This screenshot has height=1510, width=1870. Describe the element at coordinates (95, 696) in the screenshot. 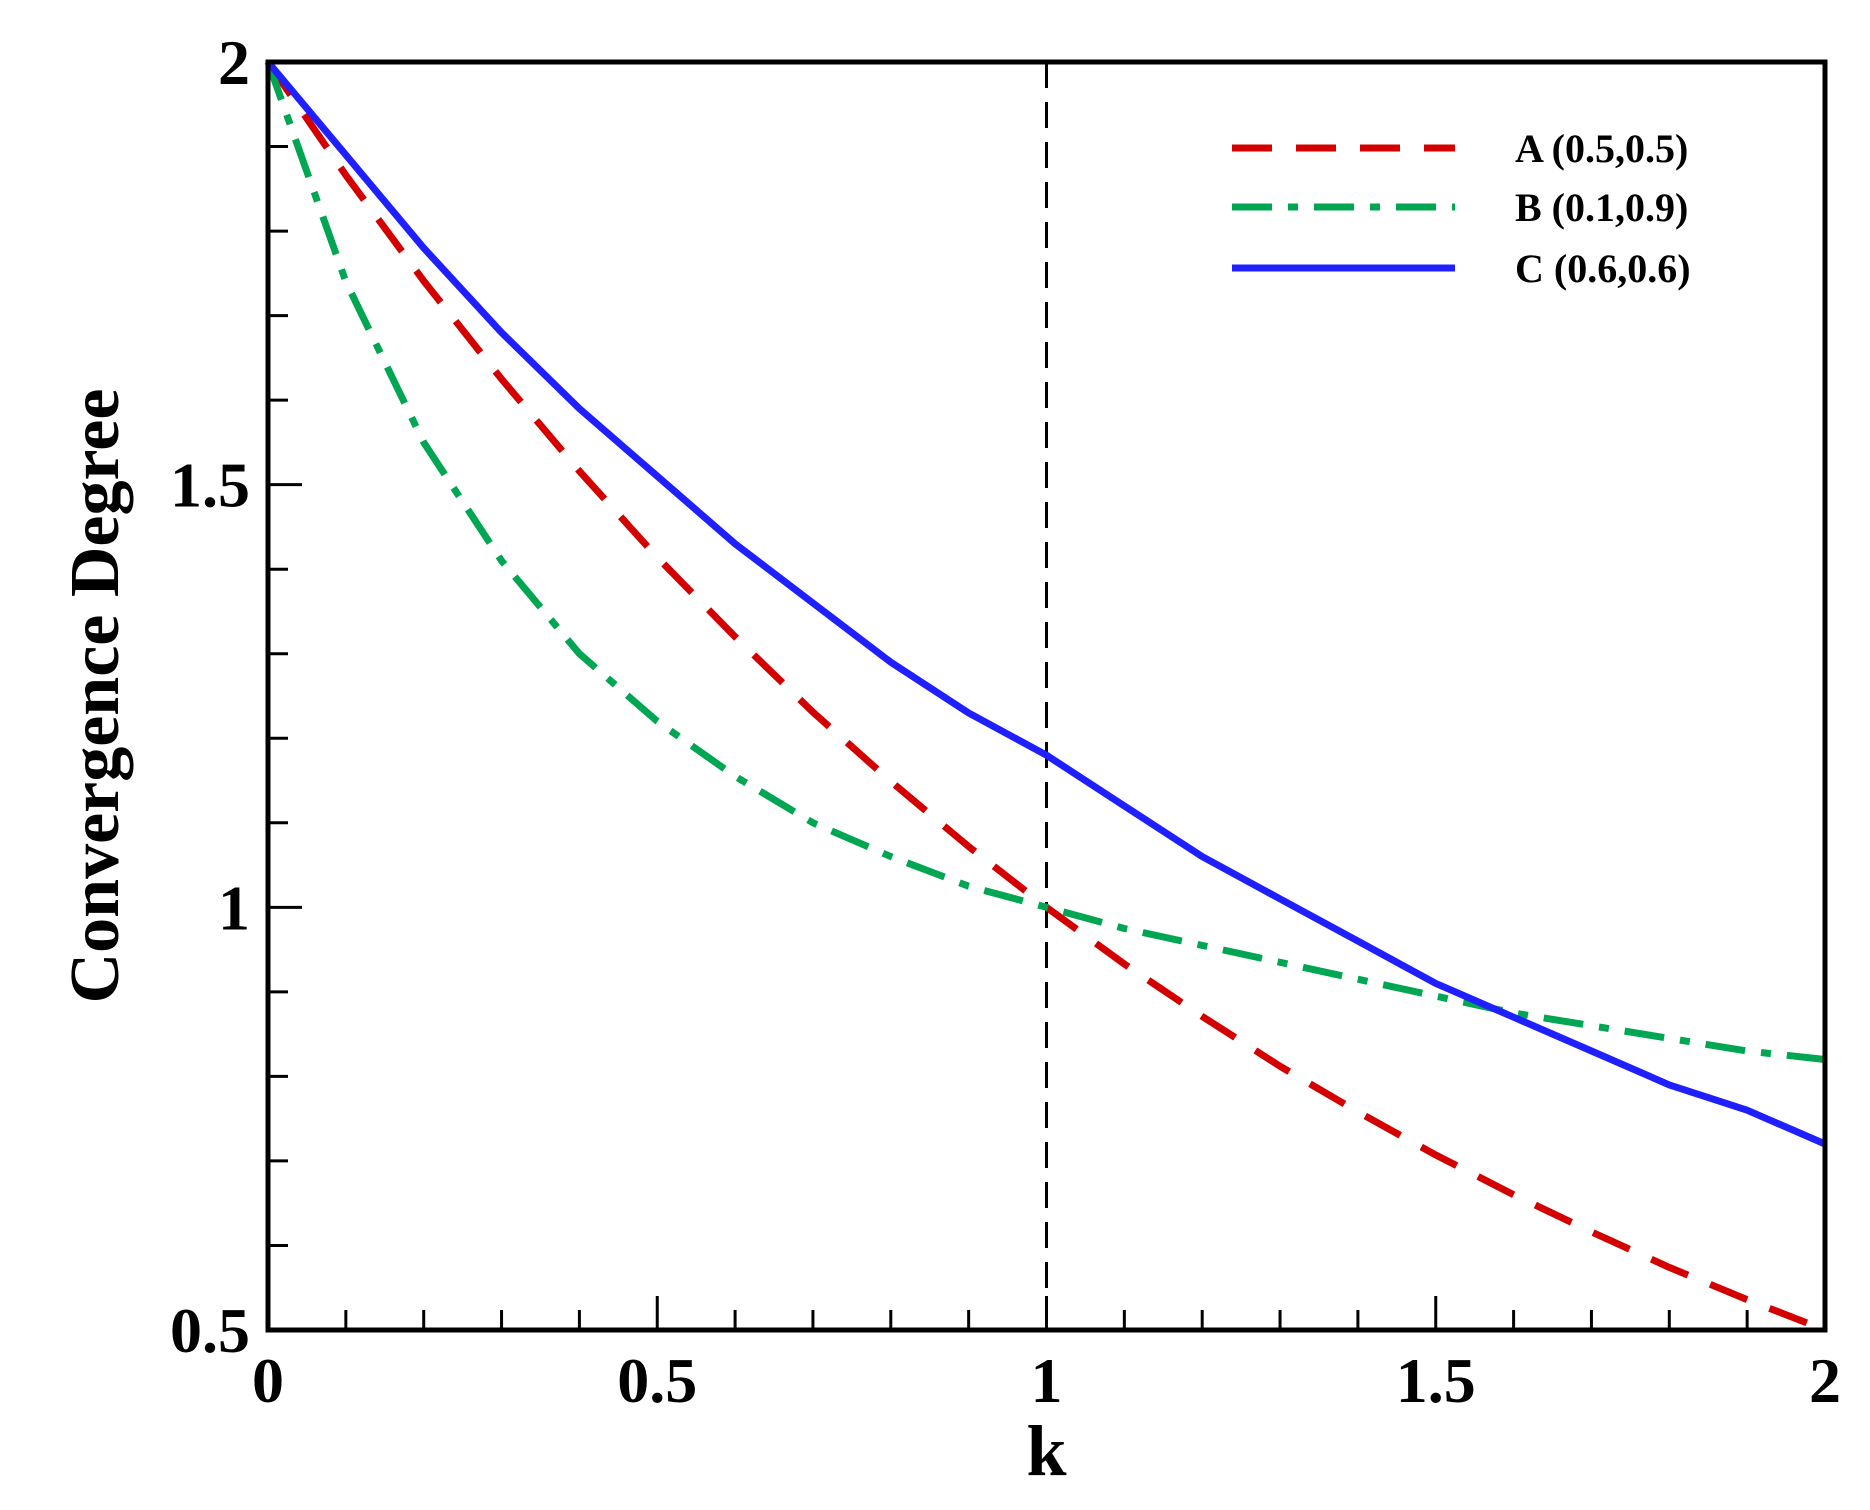

I see `y-axis-label: Convergence Degree` at that location.